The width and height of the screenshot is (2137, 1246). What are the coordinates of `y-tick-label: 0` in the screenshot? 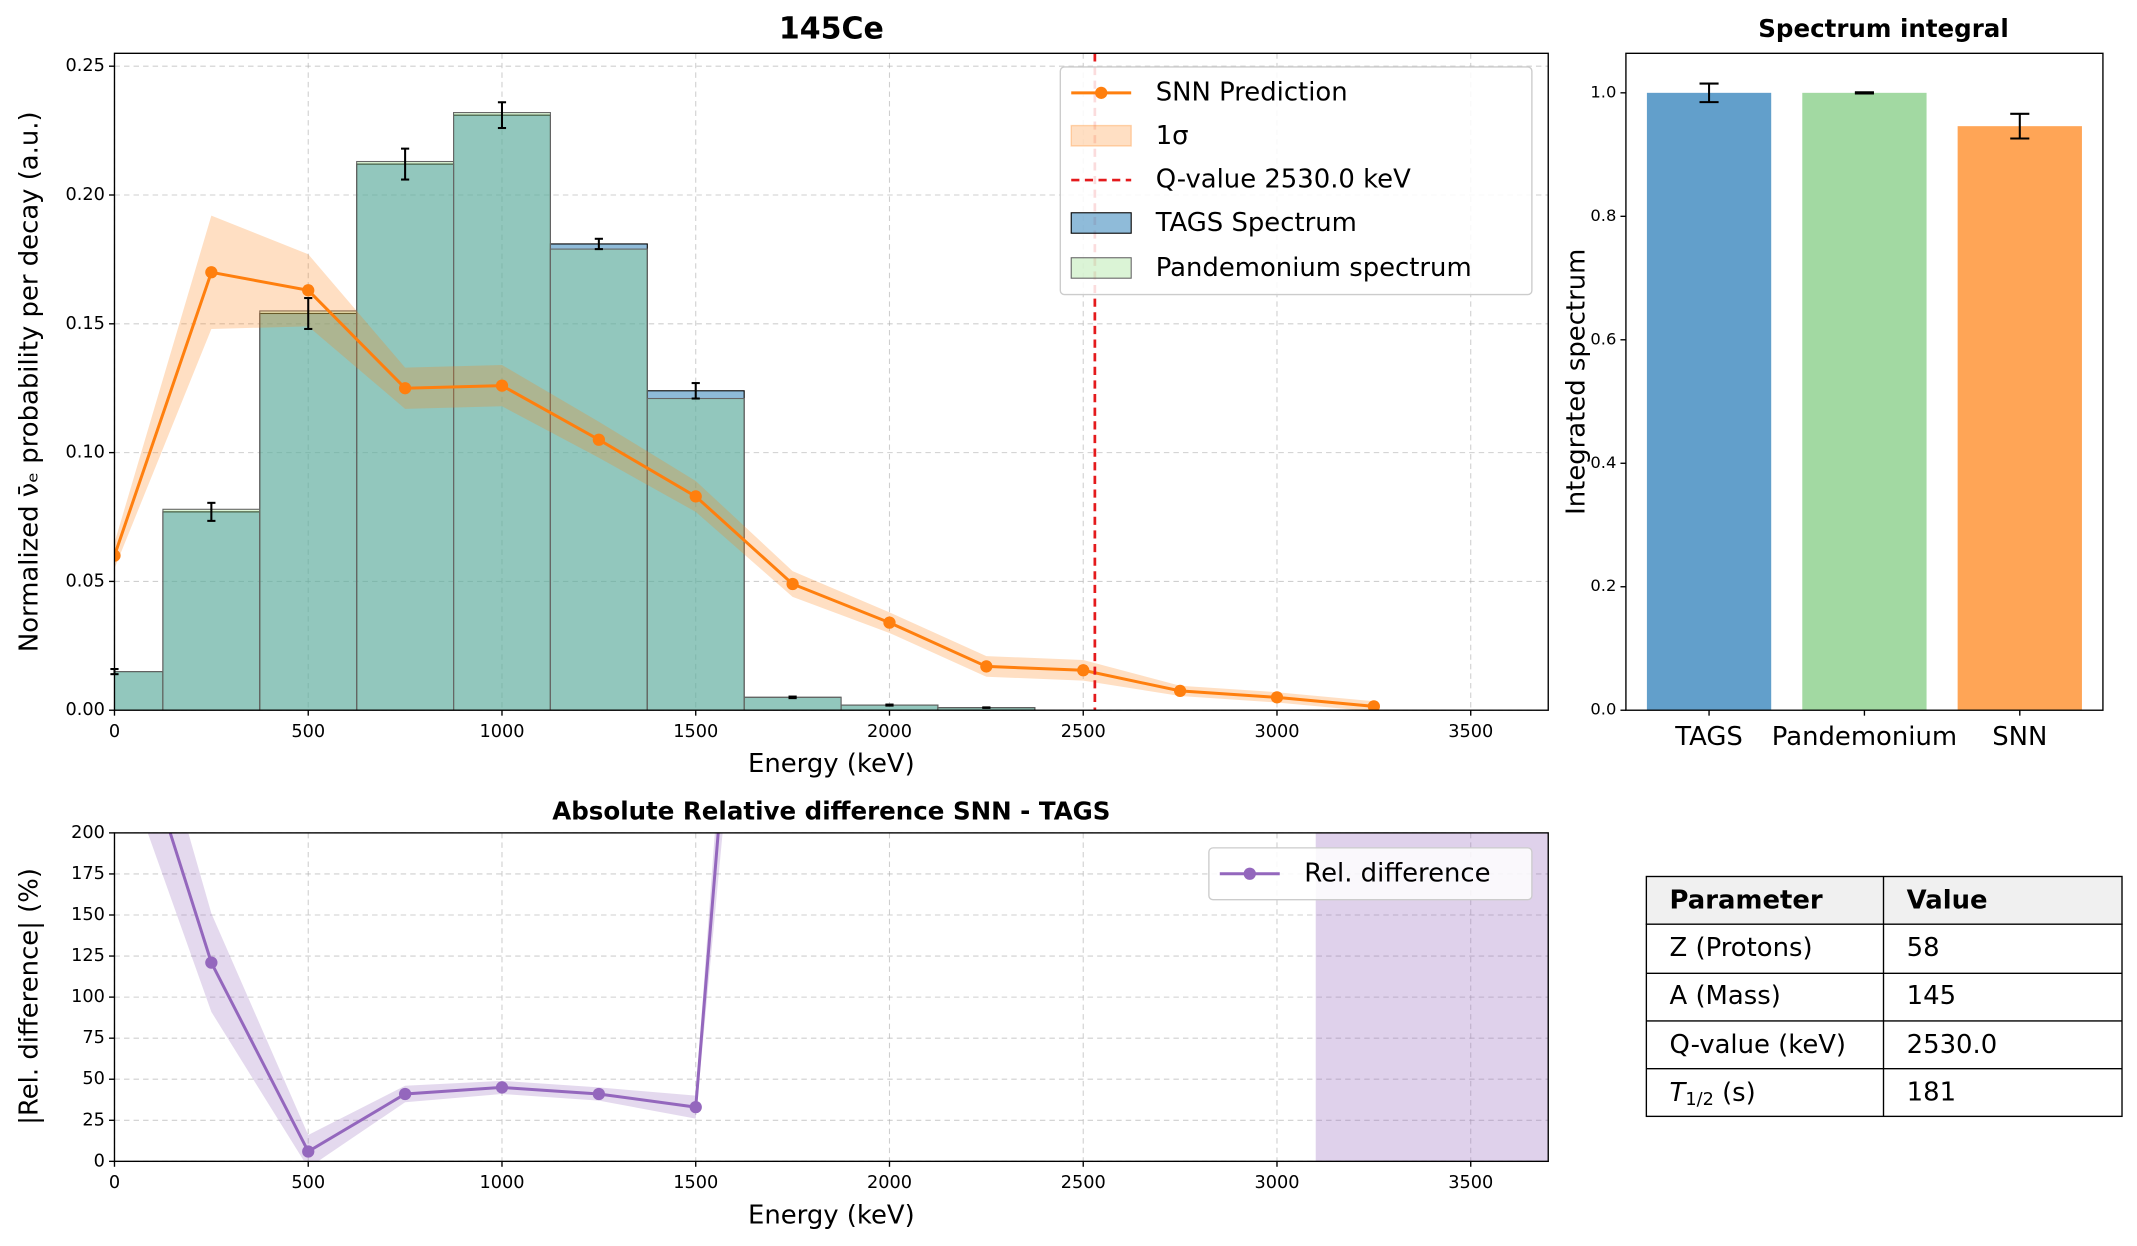 It's located at (99, 1161).